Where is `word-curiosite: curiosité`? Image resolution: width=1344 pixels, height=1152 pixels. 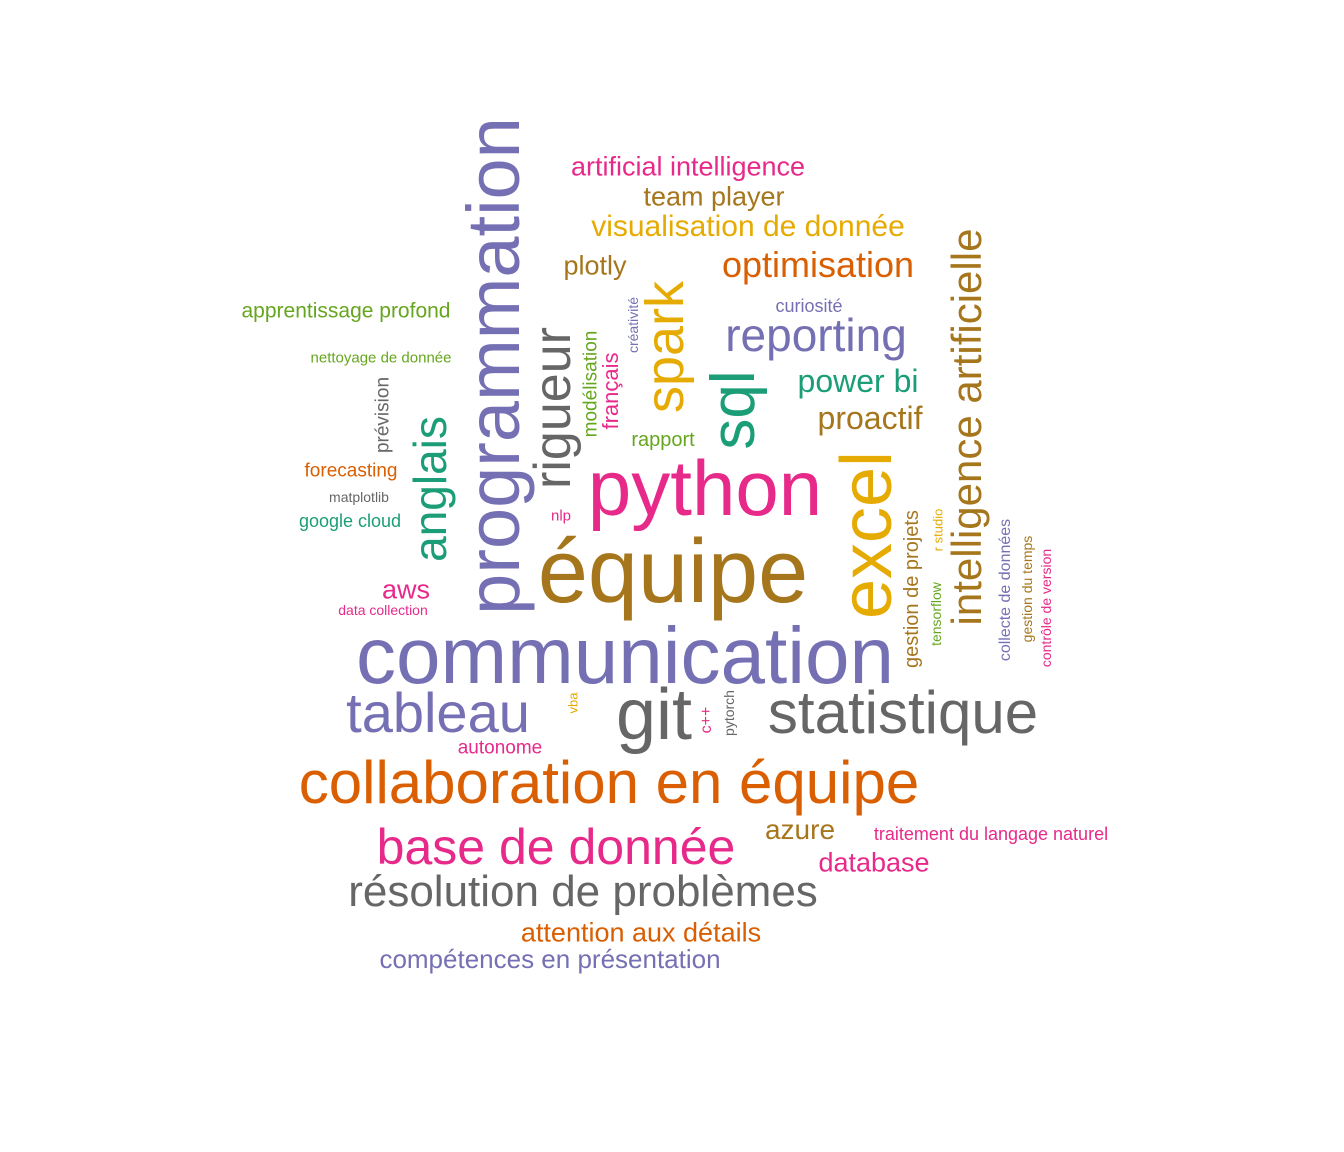 word-curiosite: curiosité is located at coordinates (809, 306).